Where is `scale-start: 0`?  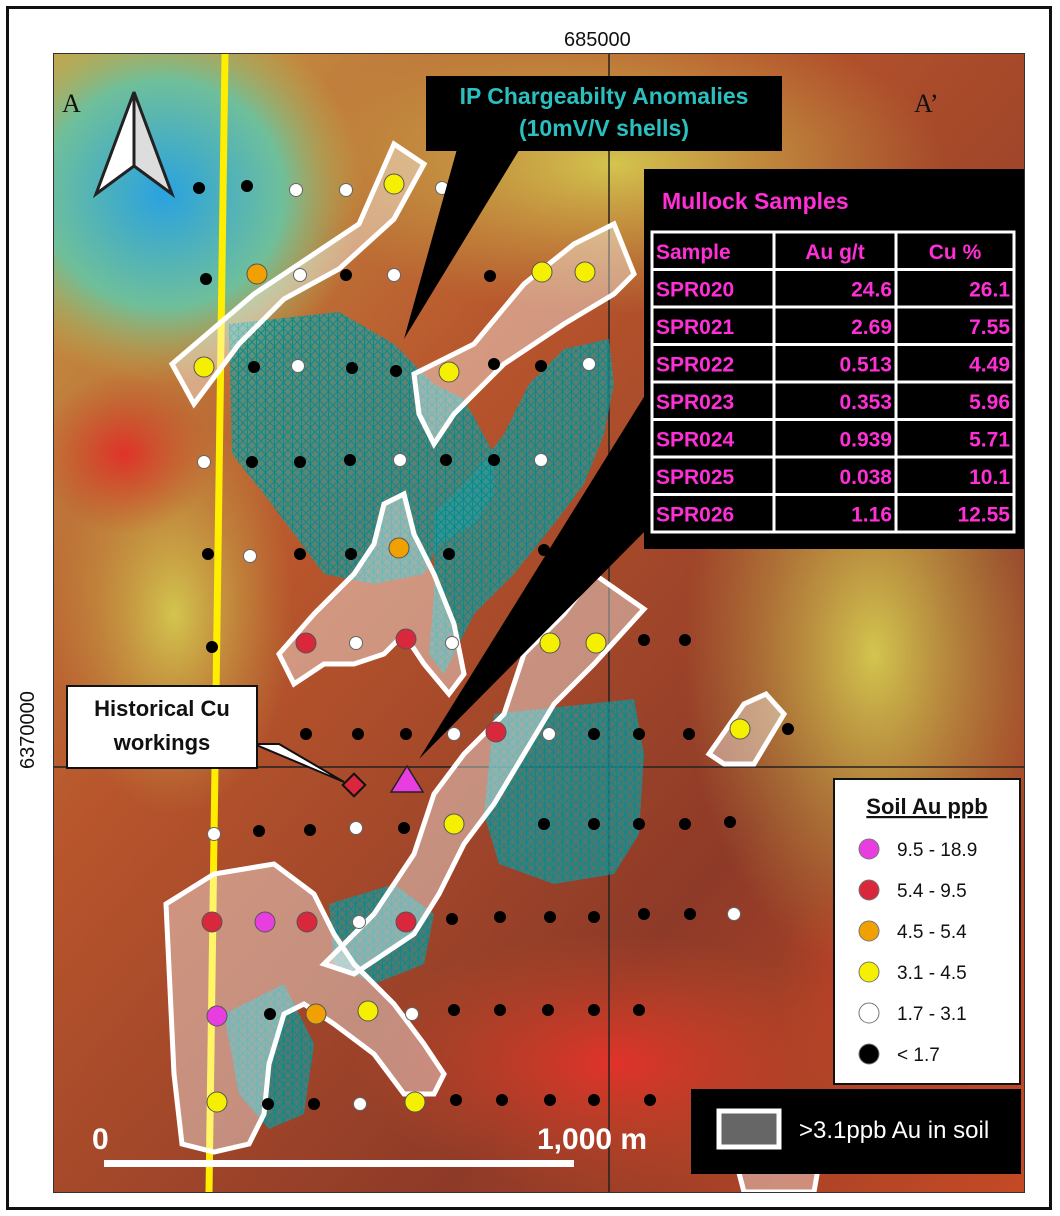 scale-start: 0 is located at coordinates (100, 1139).